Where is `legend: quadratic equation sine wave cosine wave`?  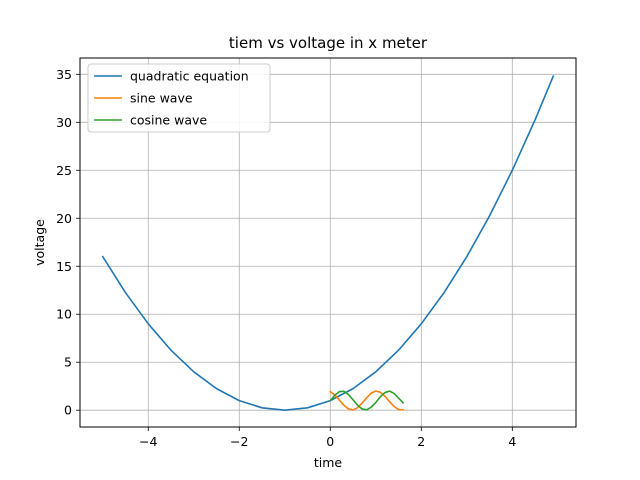 legend: quadratic equation sine wave cosine wave is located at coordinates (179, 98).